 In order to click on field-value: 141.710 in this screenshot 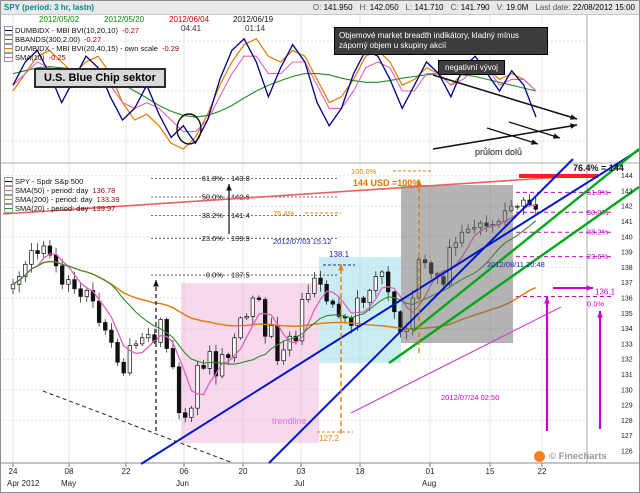, I will do `click(428, 7)`.